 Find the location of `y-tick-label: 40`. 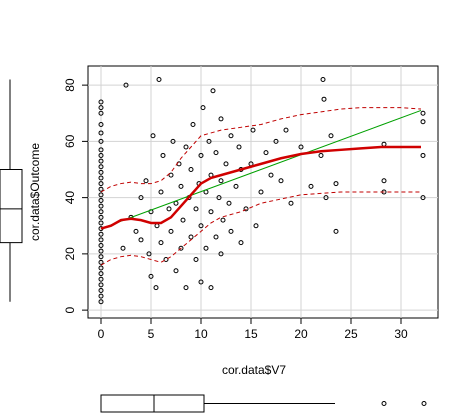

y-tick-label: 40 is located at coordinates (70, 198).